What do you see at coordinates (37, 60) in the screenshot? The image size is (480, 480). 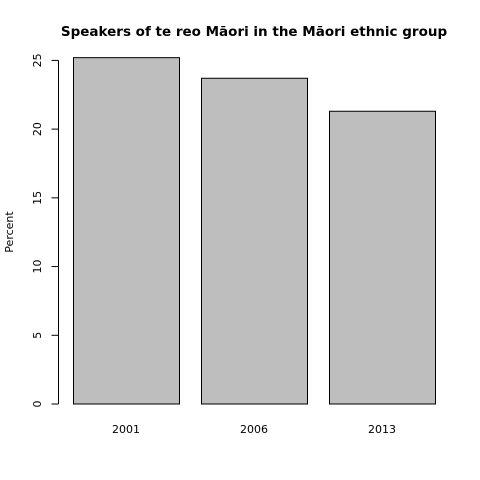 I see `y-tick-label-25: 25` at bounding box center [37, 60].